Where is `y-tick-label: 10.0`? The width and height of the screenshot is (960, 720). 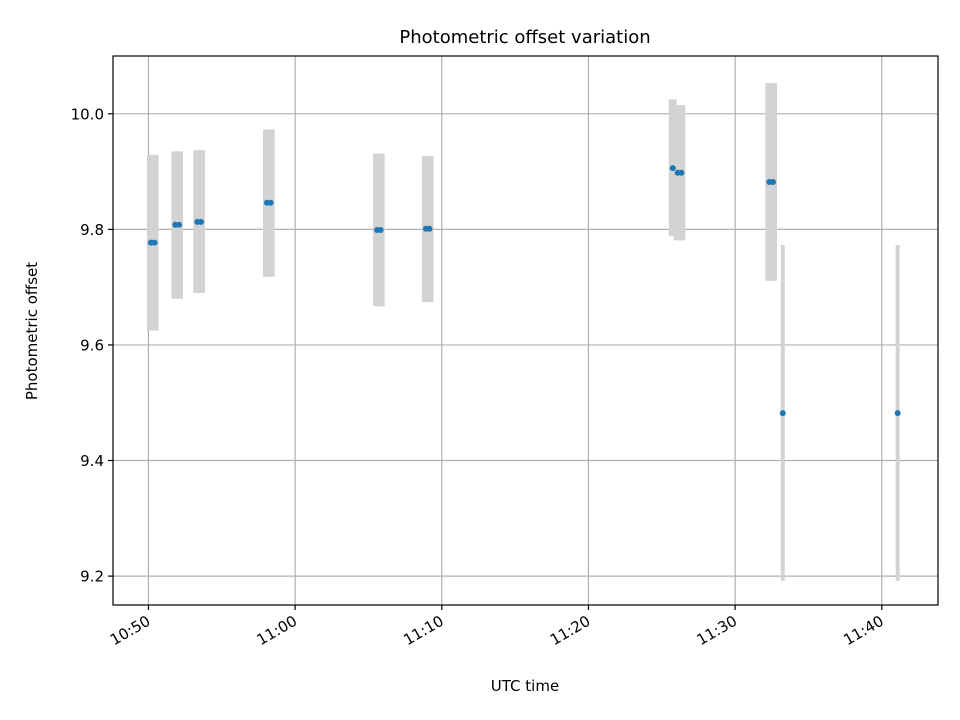
y-tick-label: 10.0 is located at coordinates (87, 114).